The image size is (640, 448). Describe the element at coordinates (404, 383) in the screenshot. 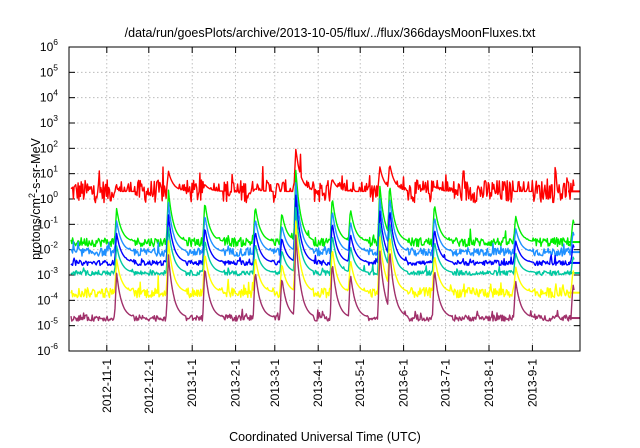

I see `x-tick-label: 2013-6-1` at that location.